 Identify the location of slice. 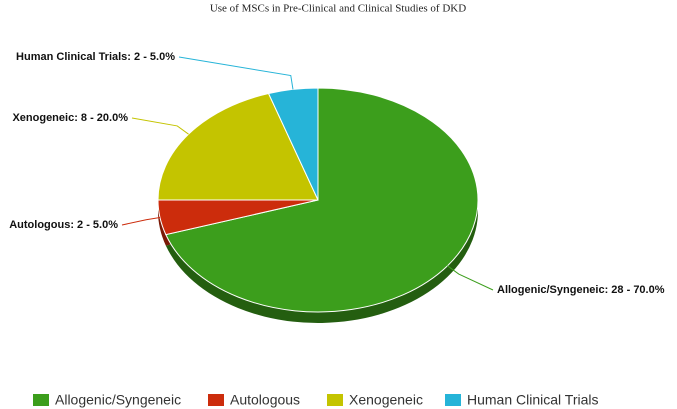
(293, 144).